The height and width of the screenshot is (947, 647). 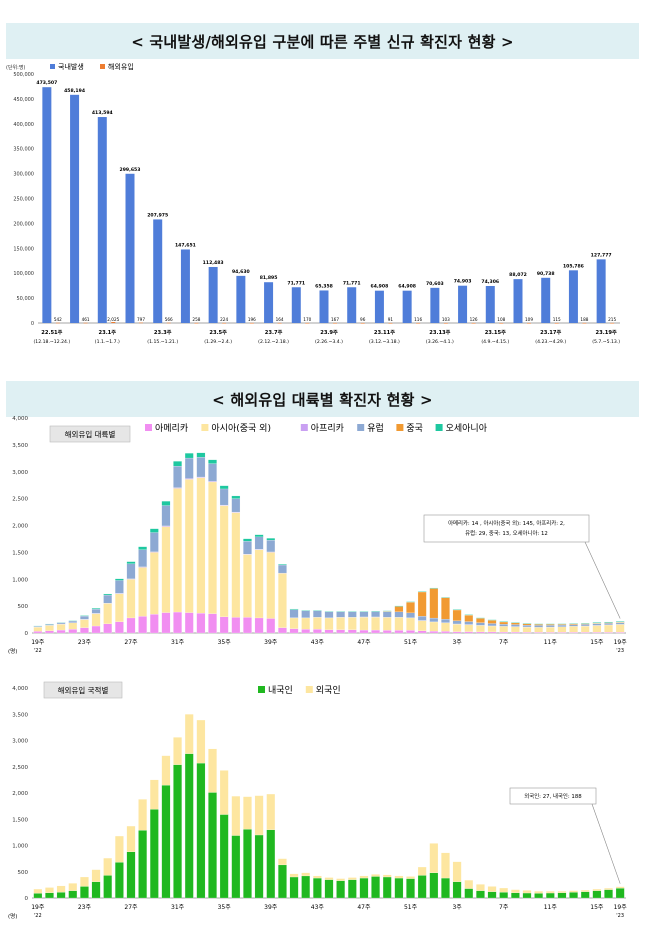 What do you see at coordinates (335, 319) in the screenshot?
I see `import-value-label: 167` at bounding box center [335, 319].